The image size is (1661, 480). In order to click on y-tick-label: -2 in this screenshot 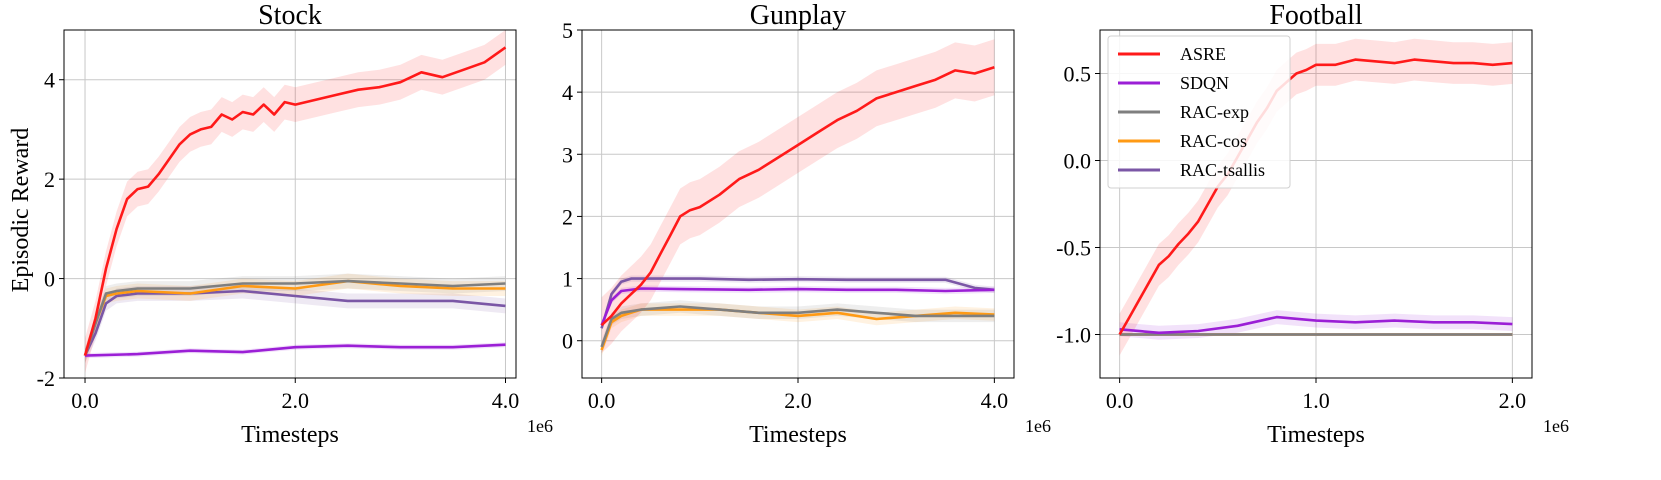, I will do `click(46, 378)`.